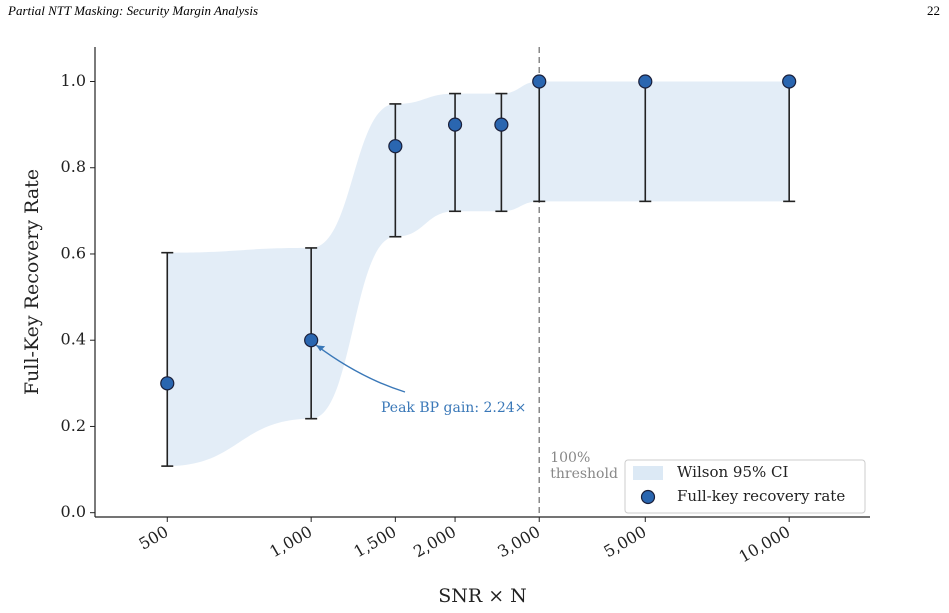  What do you see at coordinates (73, 80) in the screenshot?
I see `y-tick-label: 1.0` at bounding box center [73, 80].